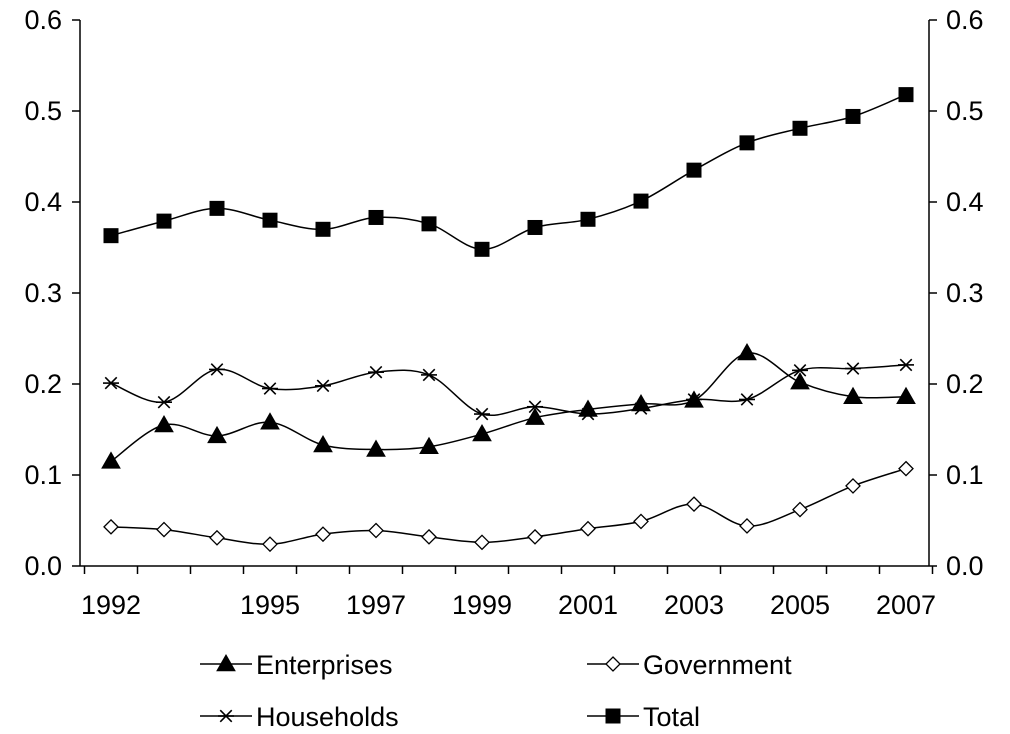 The height and width of the screenshot is (734, 1010). I want to click on legend-item-households: Households, so click(299, 717).